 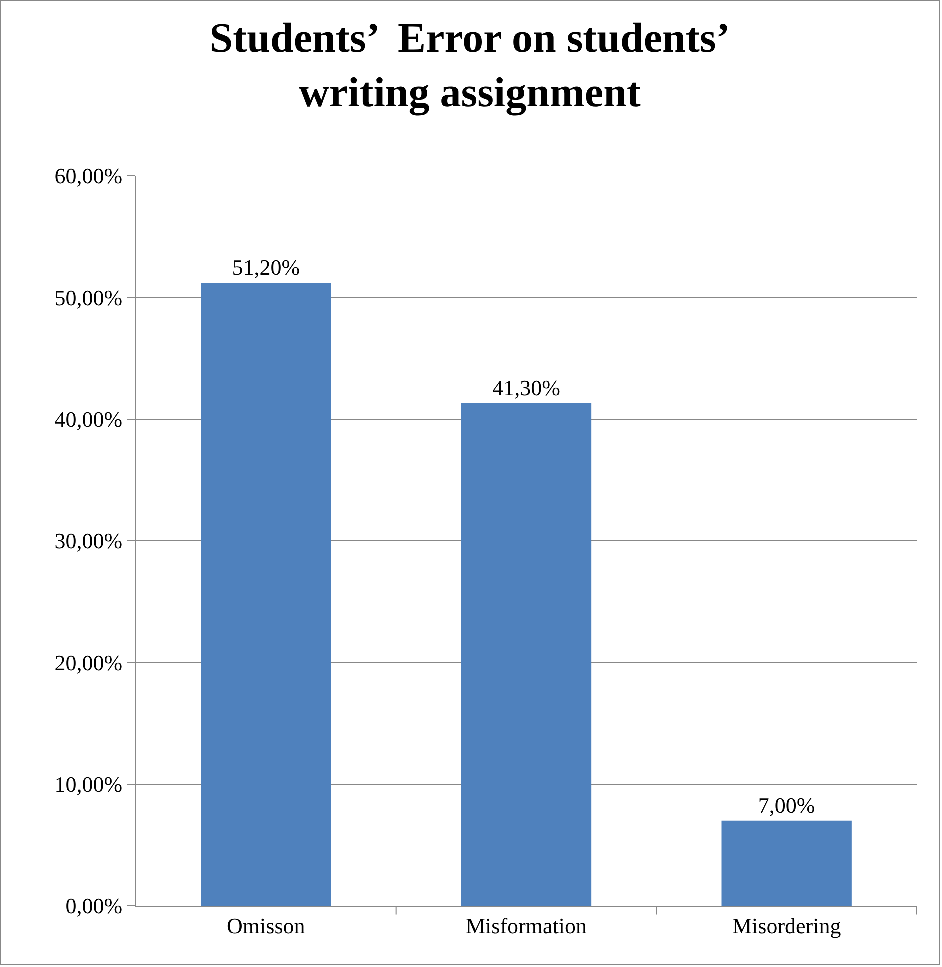 What do you see at coordinates (787, 805) in the screenshot?
I see `data-label: 7,00%` at bounding box center [787, 805].